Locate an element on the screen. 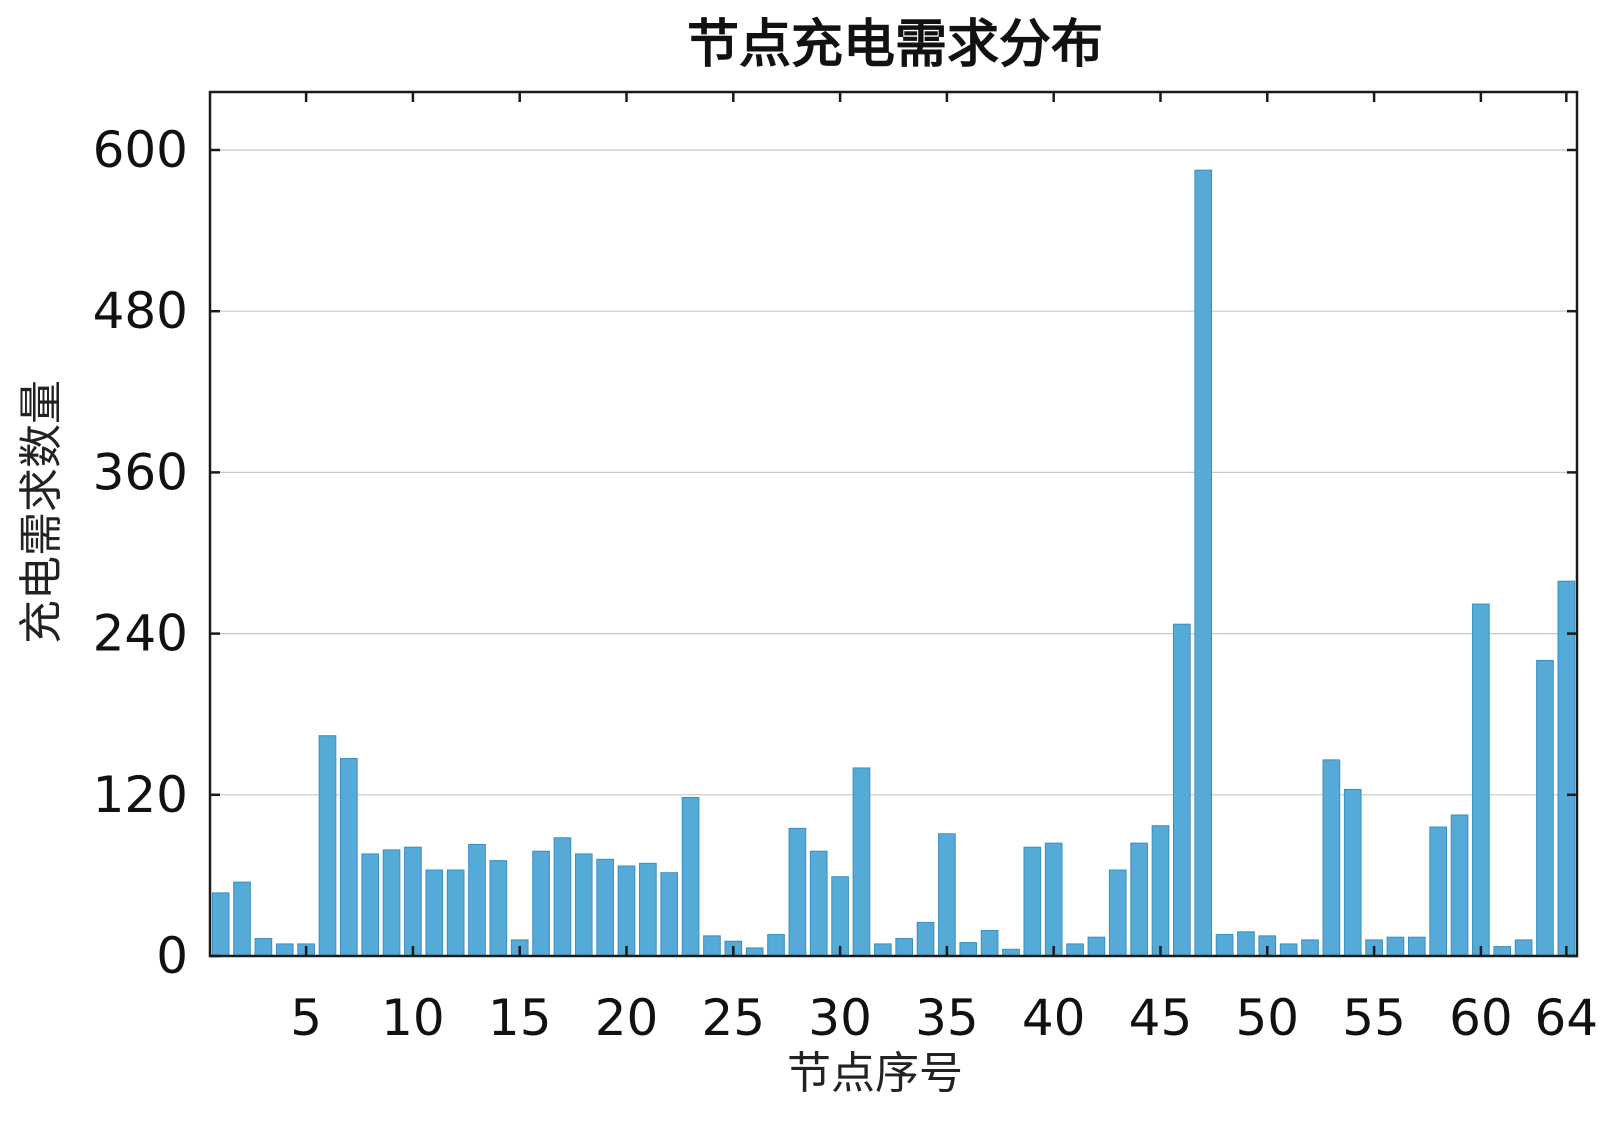  y-tick-labels: 0 120 240 360 480 600 is located at coordinates (140, 553).